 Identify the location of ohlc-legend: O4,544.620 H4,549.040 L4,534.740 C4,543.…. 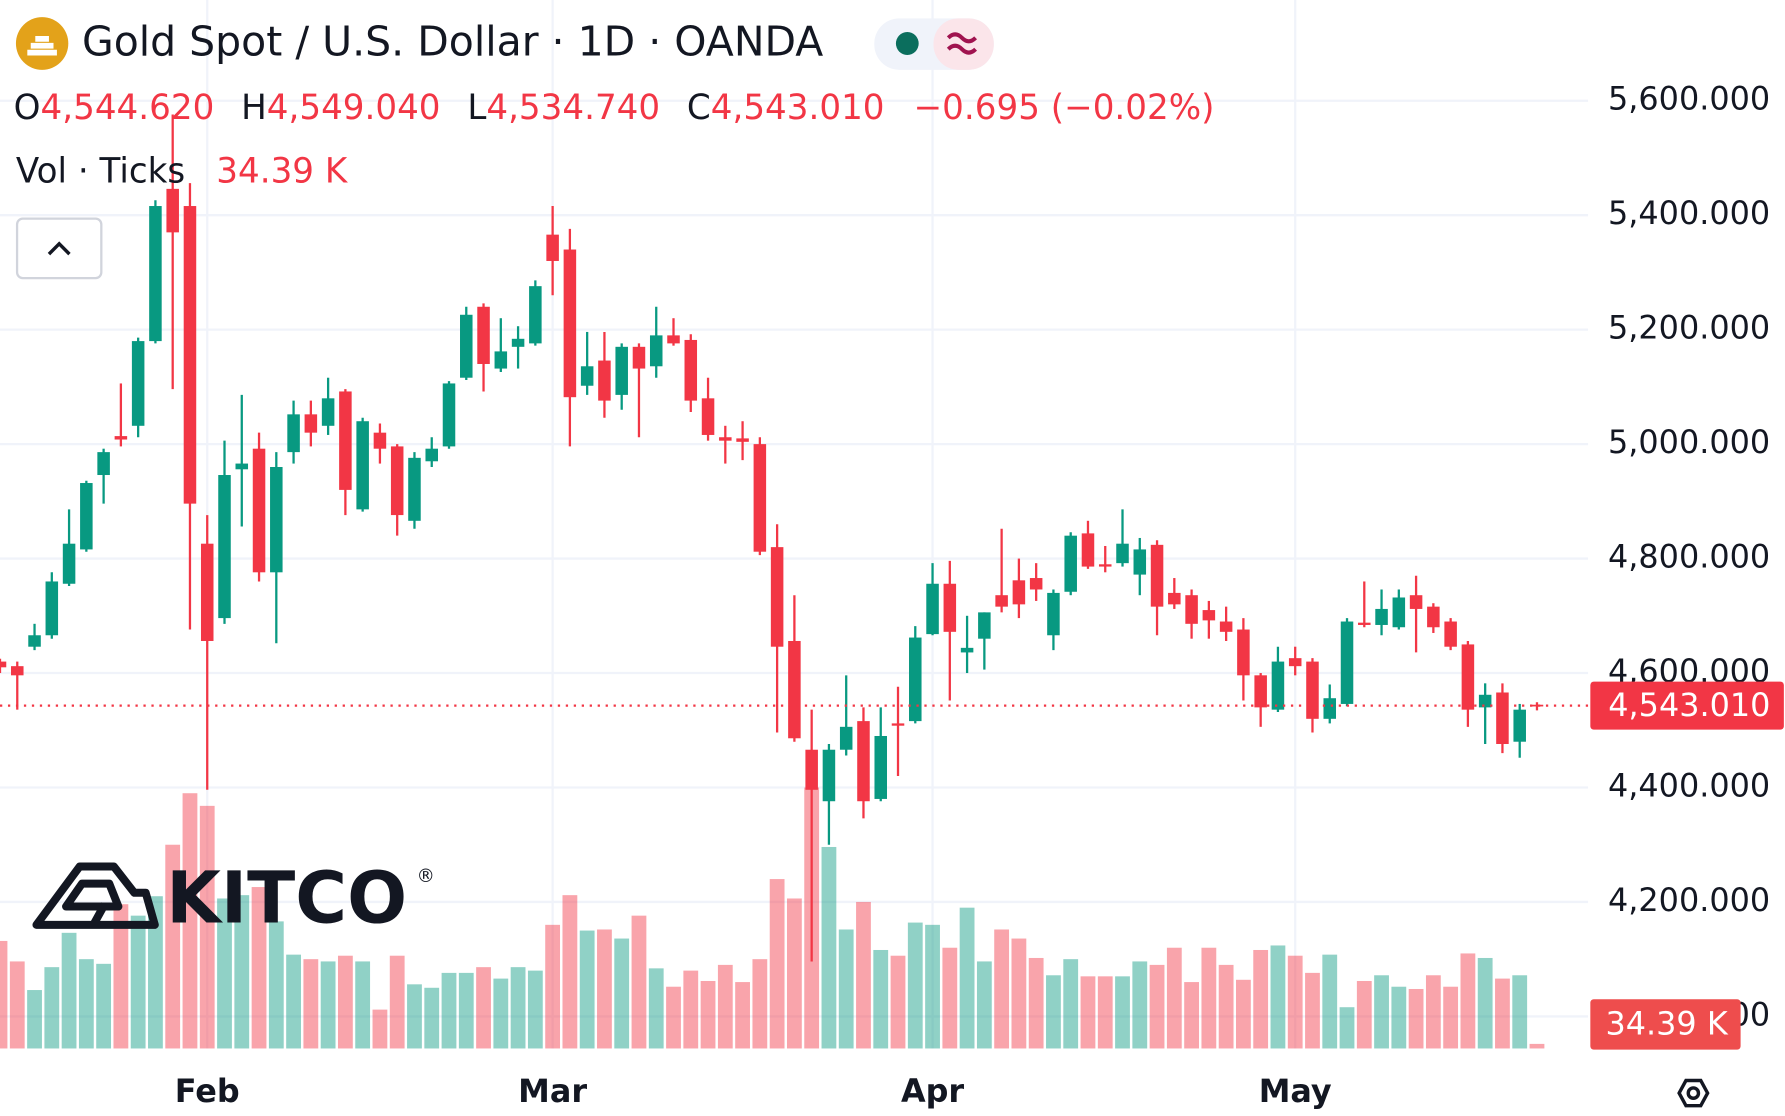
(614, 107).